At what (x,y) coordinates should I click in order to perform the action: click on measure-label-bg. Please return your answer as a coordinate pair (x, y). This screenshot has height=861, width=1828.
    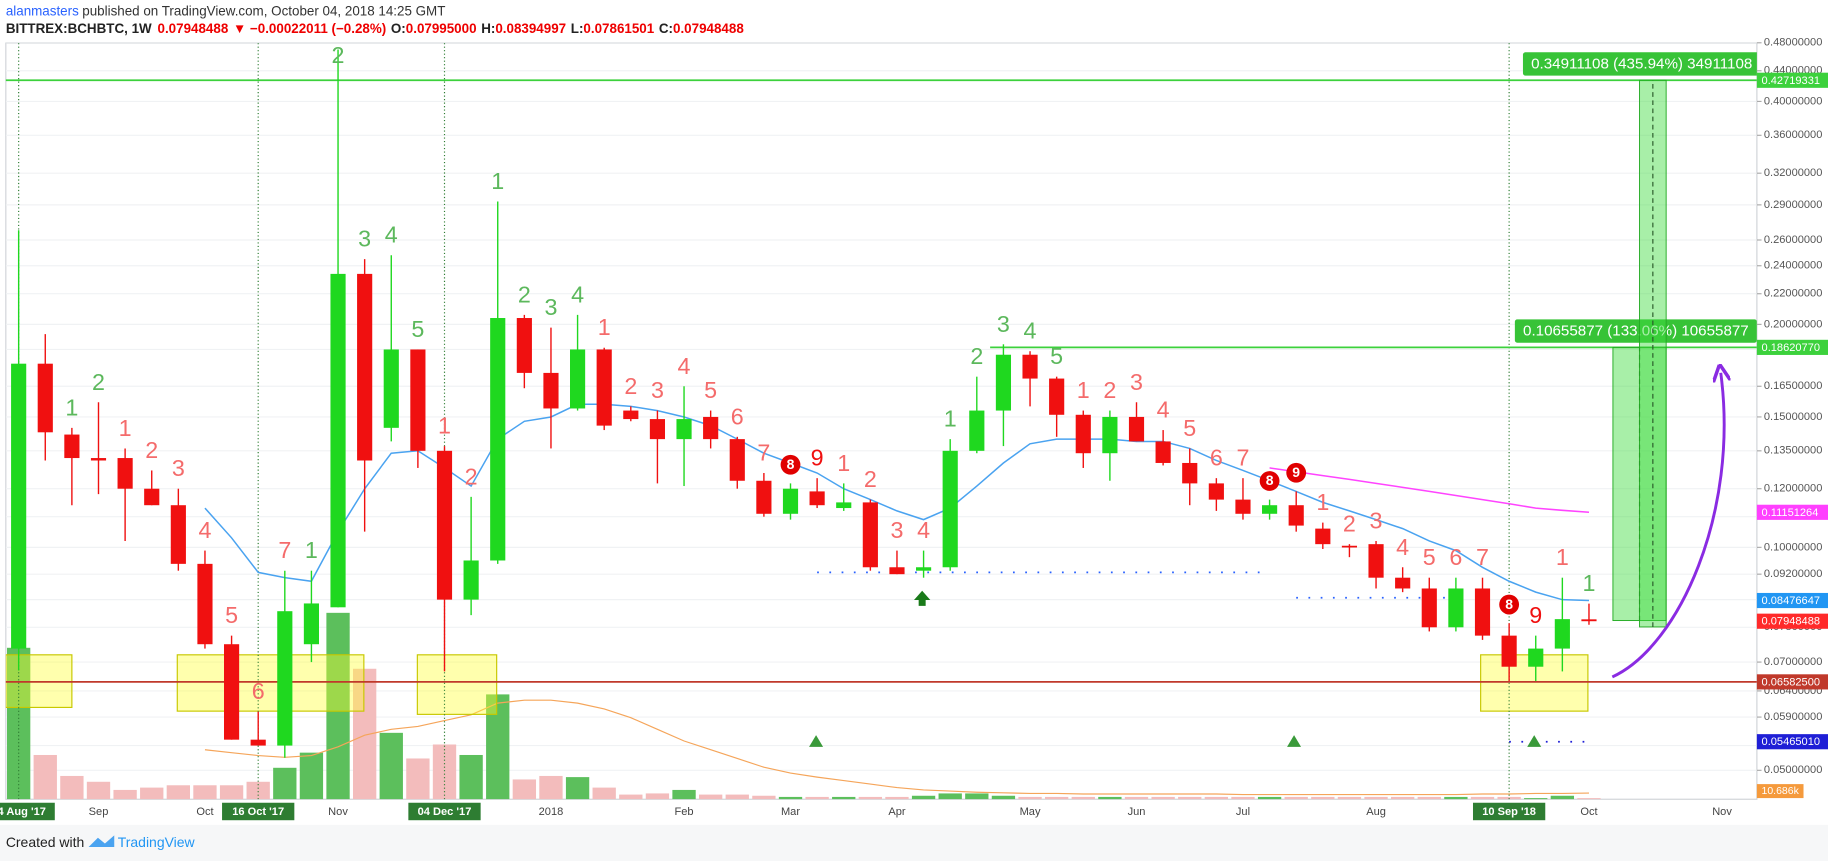
    Looking at the image, I should click on (1639, 64).